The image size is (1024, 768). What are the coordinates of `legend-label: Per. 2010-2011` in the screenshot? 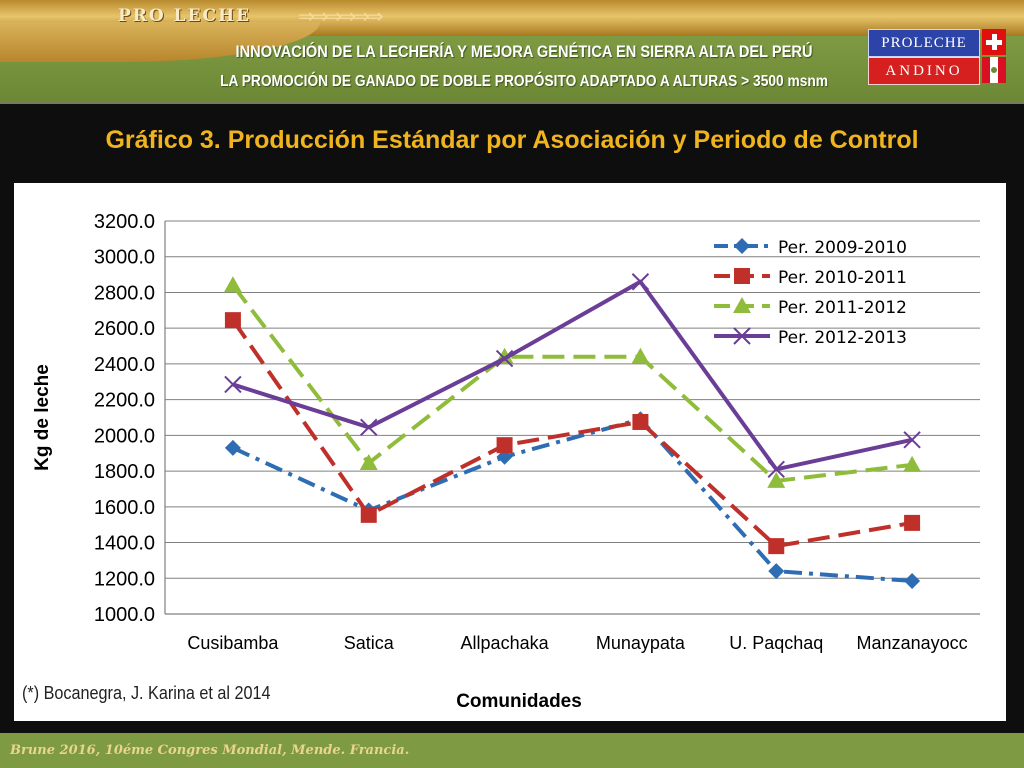 It's located at (842, 278).